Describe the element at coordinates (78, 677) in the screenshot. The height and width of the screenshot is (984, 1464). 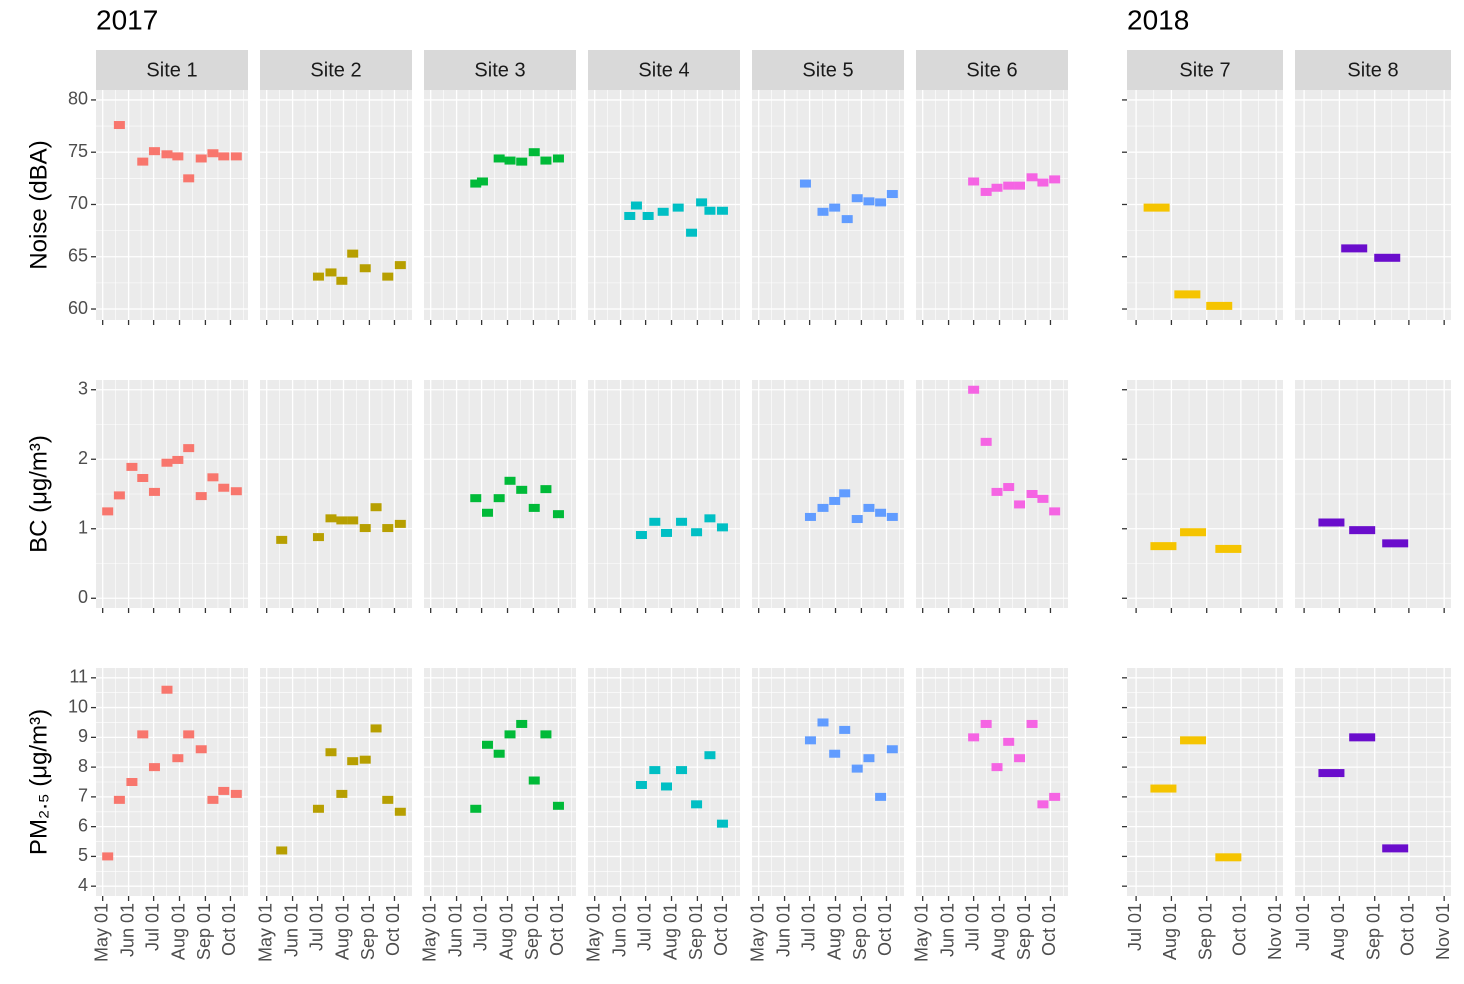
I see `y-tick-label: 11` at that location.